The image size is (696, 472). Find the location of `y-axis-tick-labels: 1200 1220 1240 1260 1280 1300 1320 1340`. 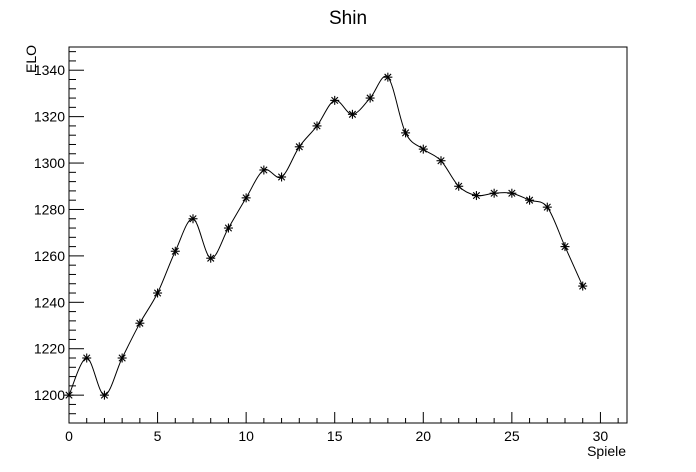

y-axis-tick-labels: 1200 1220 1240 1260 1280 1300 1320 1340 is located at coordinates (49, 232).